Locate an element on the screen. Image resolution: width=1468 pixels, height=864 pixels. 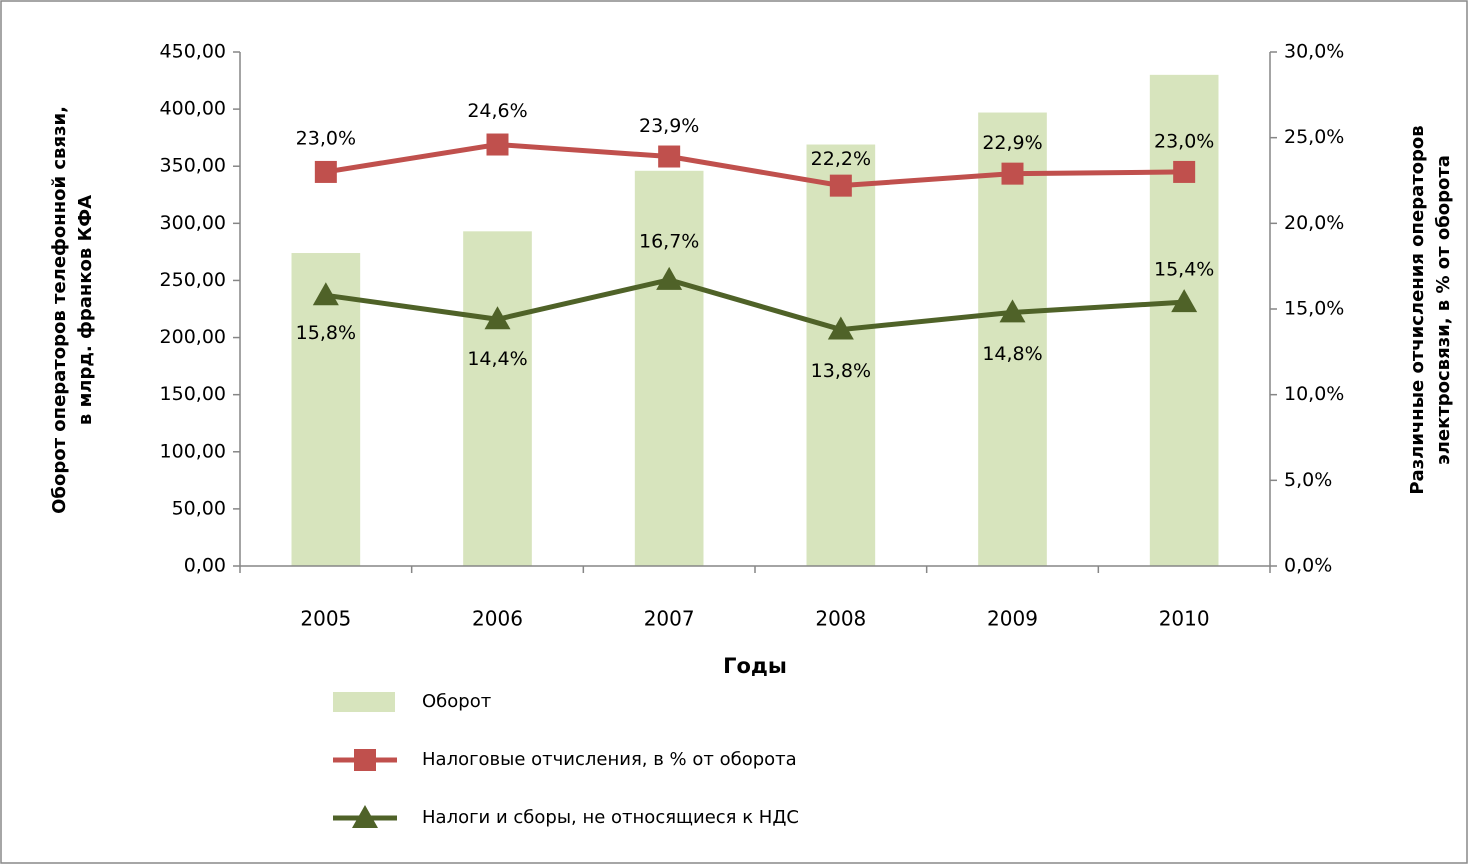
data-label: 14,4% is located at coordinates (497, 359).